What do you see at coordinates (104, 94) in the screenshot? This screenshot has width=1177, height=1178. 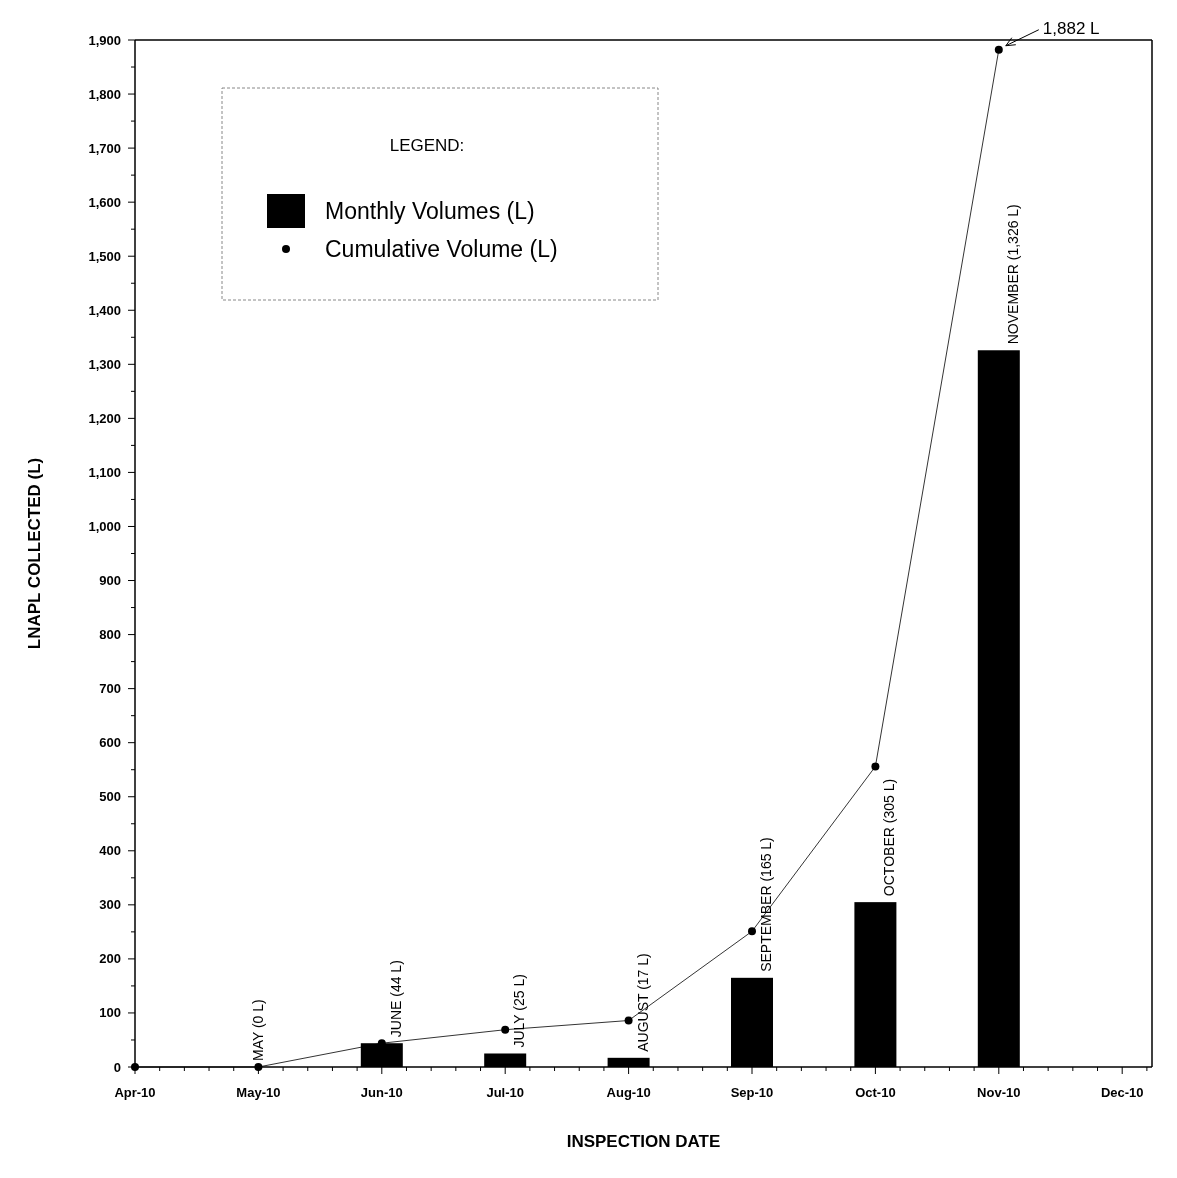 I see `y-tick-label: 1,800` at bounding box center [104, 94].